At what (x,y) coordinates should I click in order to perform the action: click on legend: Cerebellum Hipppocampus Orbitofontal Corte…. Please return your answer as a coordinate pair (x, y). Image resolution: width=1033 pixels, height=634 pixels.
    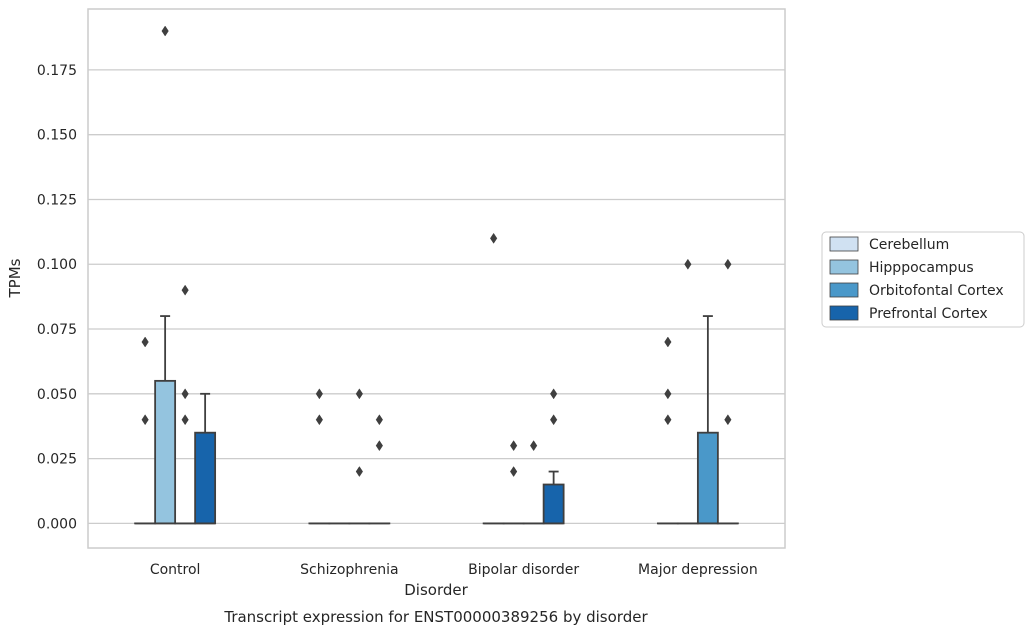
    Looking at the image, I should click on (923, 279).